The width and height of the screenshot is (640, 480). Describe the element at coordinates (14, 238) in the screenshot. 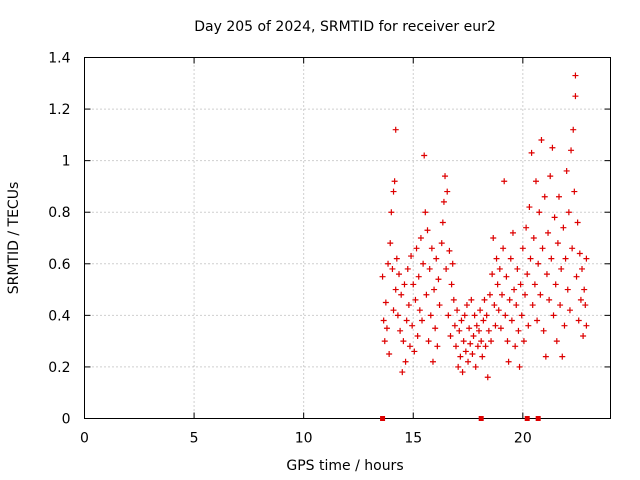

I see `y-axis-title: SRMTID / TECUs` at that location.